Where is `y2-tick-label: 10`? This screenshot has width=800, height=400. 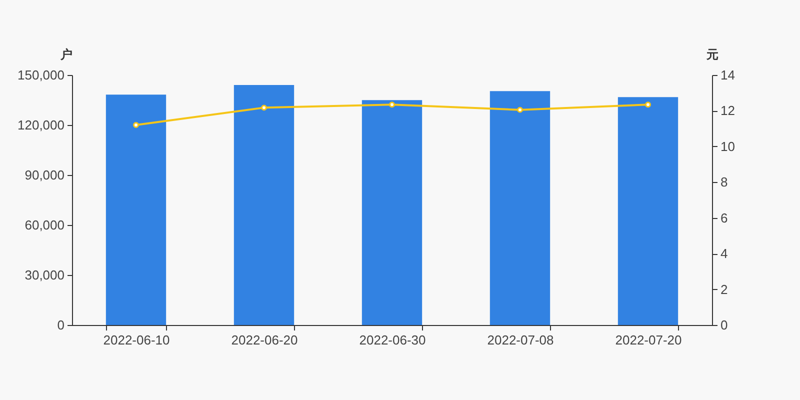 y2-tick-label: 10 is located at coordinates (727, 146).